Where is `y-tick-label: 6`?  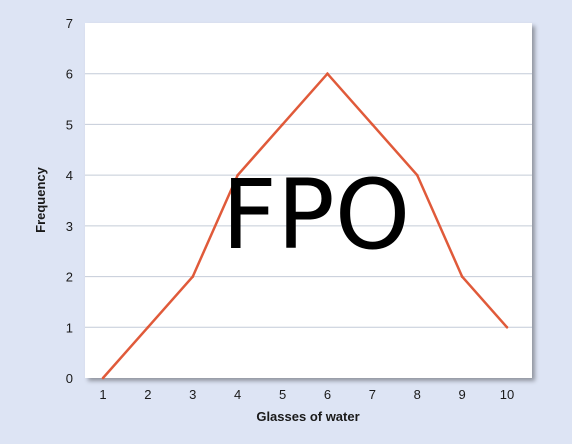 y-tick-label: 6 is located at coordinates (69, 74).